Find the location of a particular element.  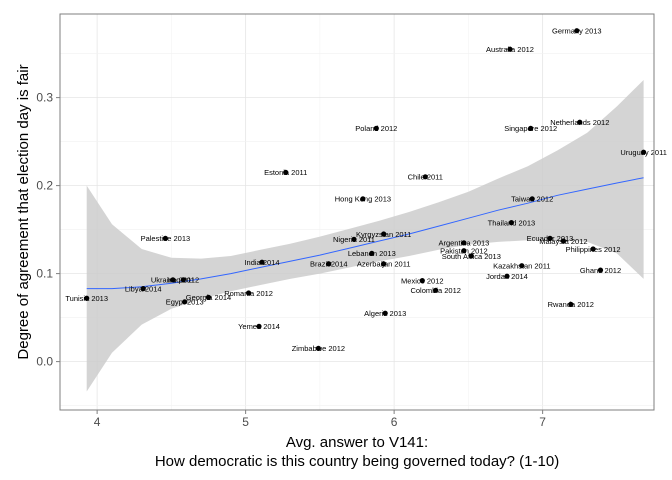

point-label-thailand-2013: Thailand 2013 is located at coordinates (512, 222).